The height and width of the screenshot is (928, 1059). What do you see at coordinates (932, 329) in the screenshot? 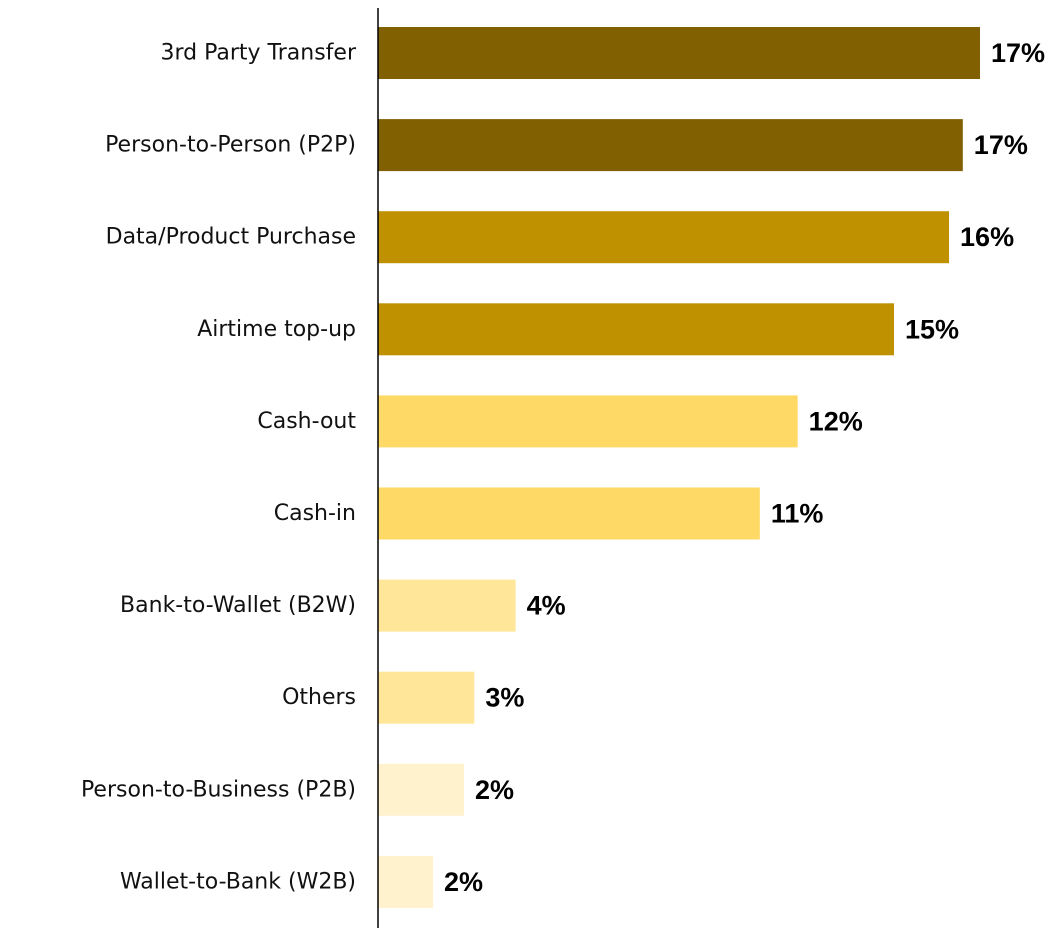
I see `data-label: 15%` at bounding box center [932, 329].